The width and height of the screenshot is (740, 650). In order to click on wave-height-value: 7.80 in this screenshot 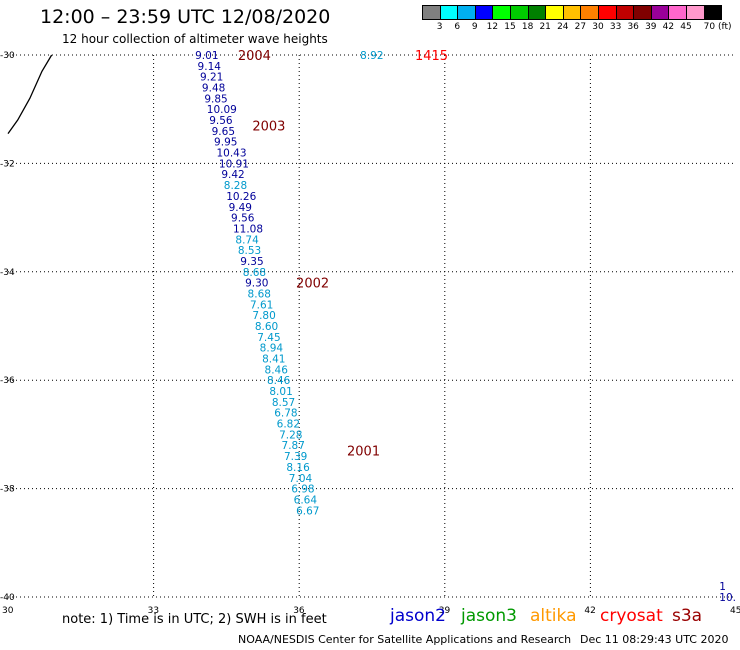, I will do `click(263, 316)`.